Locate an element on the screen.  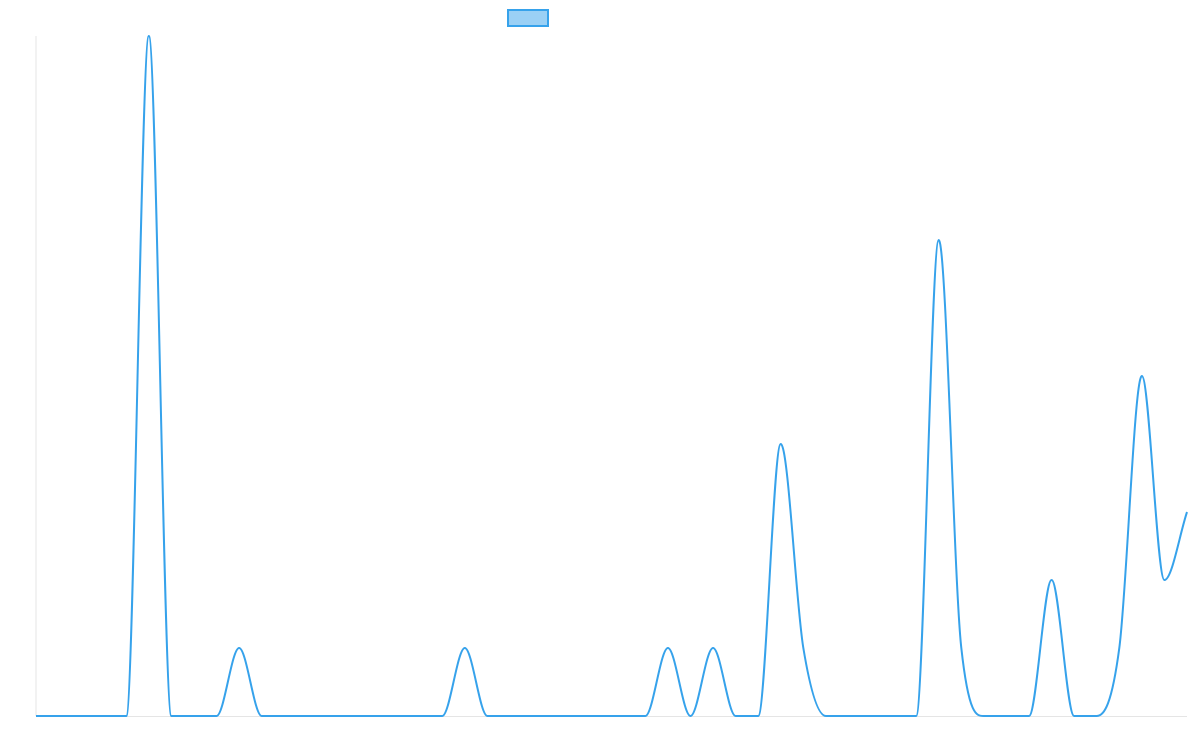
legend-swatch is located at coordinates (528, 18).